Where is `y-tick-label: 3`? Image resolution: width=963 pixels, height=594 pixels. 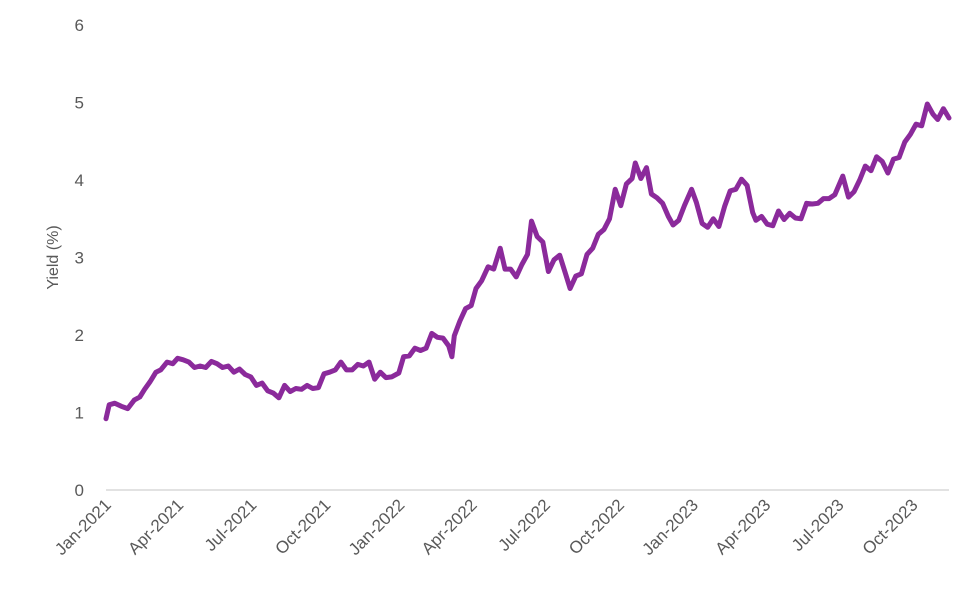
y-tick-label: 3 is located at coordinates (79, 258).